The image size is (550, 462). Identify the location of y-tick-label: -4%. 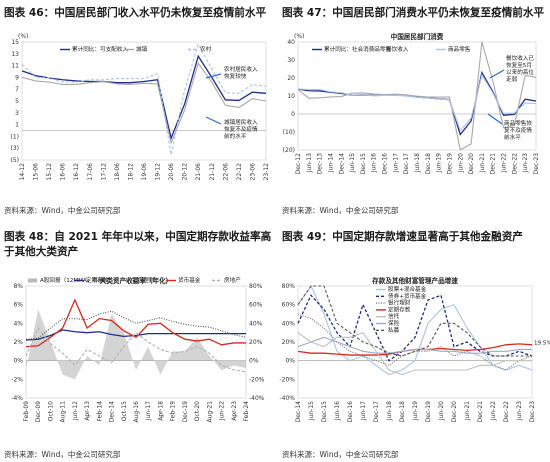
(17, 398).